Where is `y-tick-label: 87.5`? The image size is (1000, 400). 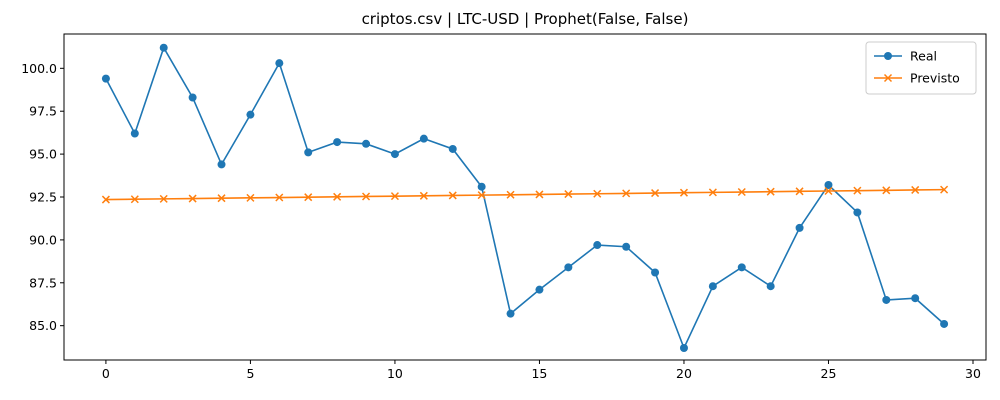 y-tick-label: 87.5 is located at coordinates (43, 282).